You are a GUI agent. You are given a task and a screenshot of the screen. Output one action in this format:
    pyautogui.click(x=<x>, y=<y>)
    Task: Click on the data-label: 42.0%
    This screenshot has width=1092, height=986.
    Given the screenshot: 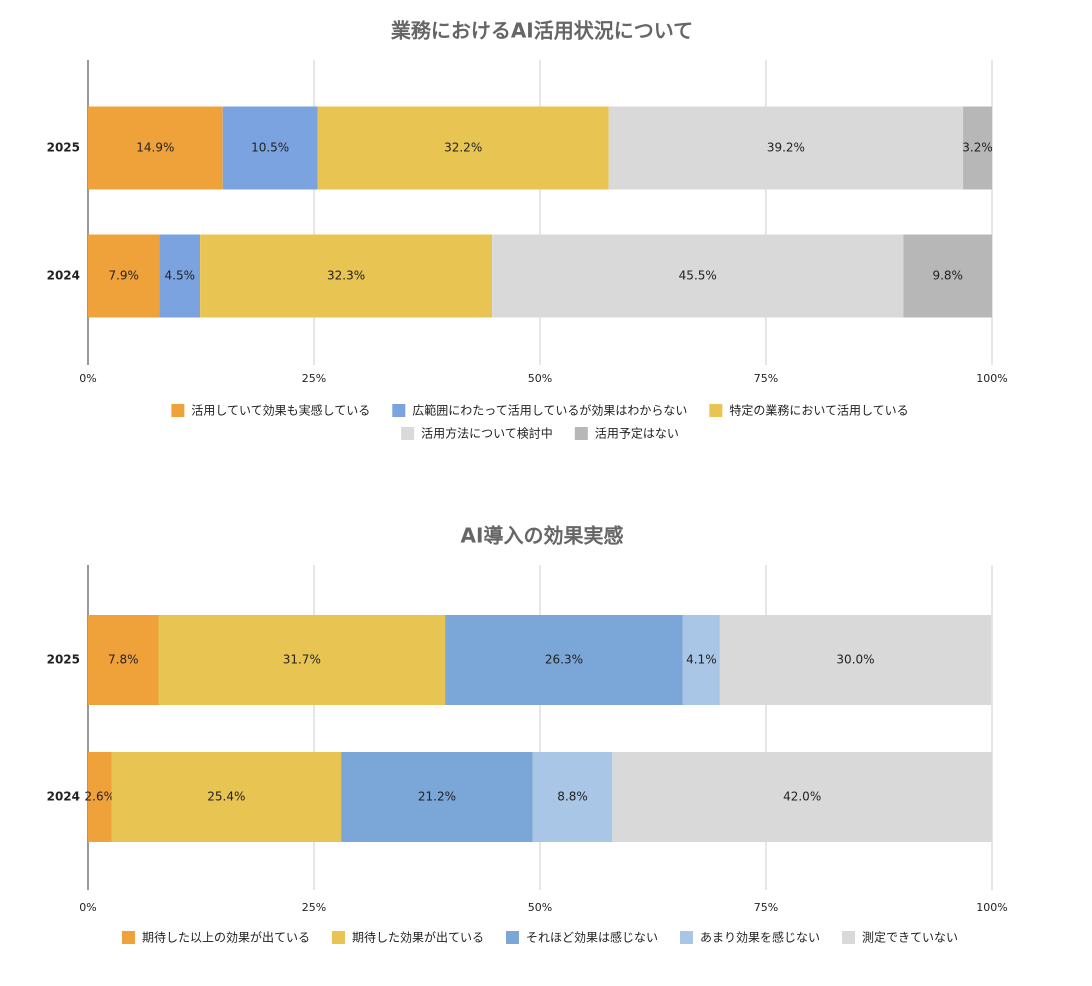 What is the action you would take?
    pyautogui.click(x=802, y=797)
    